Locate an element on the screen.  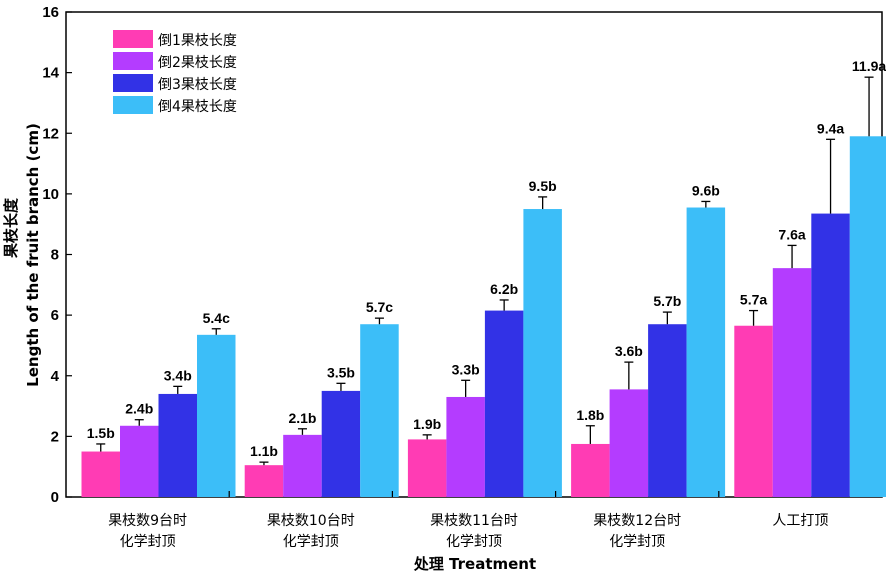
data-label: 6.2b is located at coordinates (504, 289).